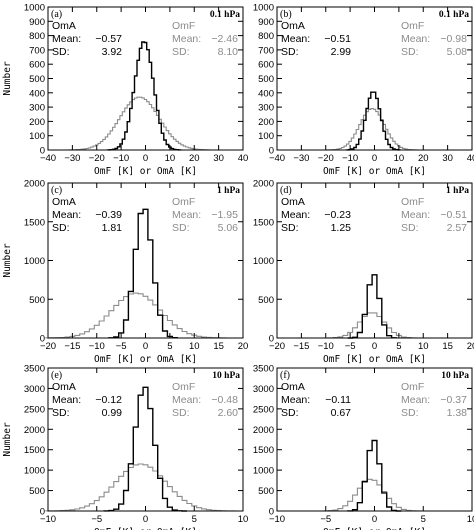 The height and width of the screenshot is (530, 474). Describe the element at coordinates (286, 14) in the screenshot. I see `panel-label: (b)` at that location.